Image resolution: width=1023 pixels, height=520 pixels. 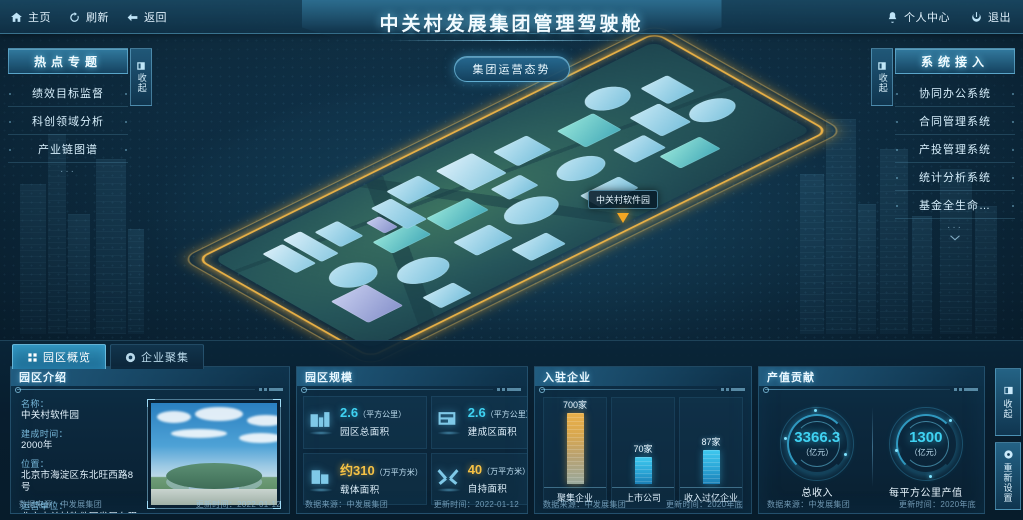 I want to click on dashboard-reset-label: 重新设置, so click(x=1007, y=483).